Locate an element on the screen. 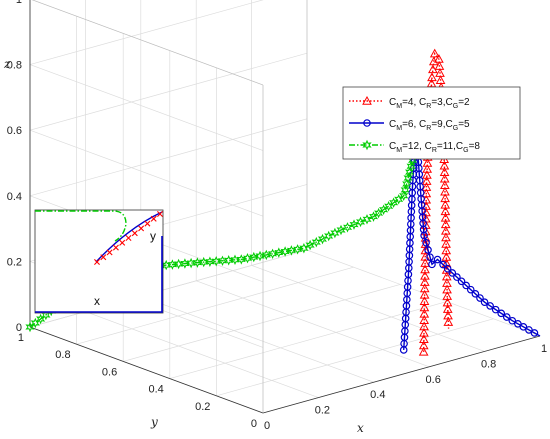 The height and width of the screenshot is (439, 550). z-tick-label: 0.6 is located at coordinates (14, 131).